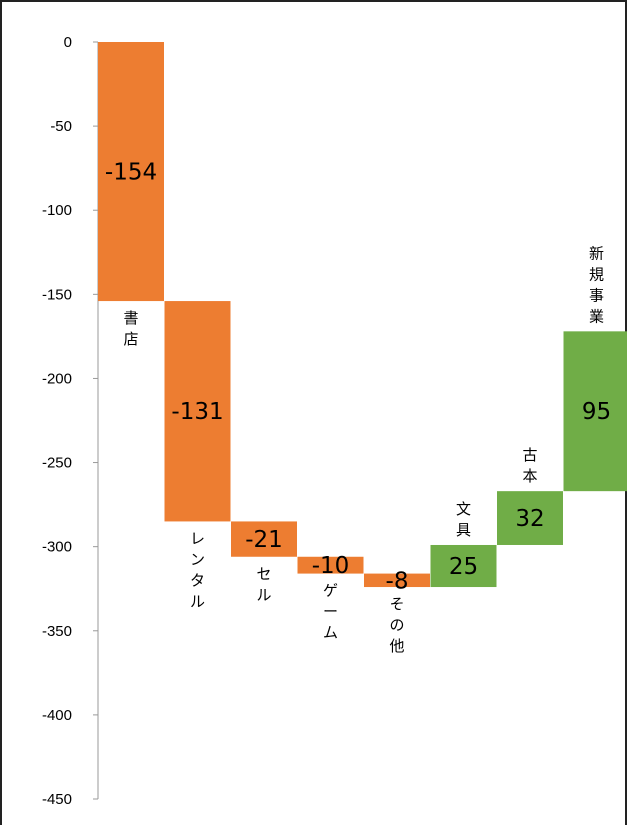 The height and width of the screenshot is (827, 627). Describe the element at coordinates (330, 612) in the screenshot. I see `category-label: ゲーム` at that location.